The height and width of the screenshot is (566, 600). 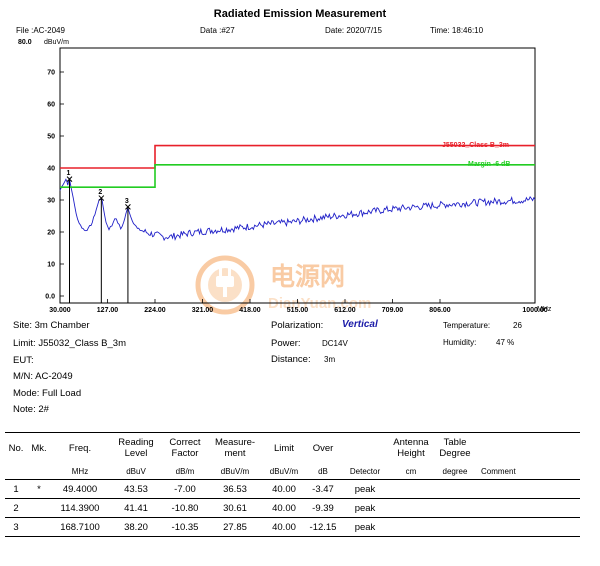 I want to click on unit-meas: dBuV/m, so click(x=235, y=471).